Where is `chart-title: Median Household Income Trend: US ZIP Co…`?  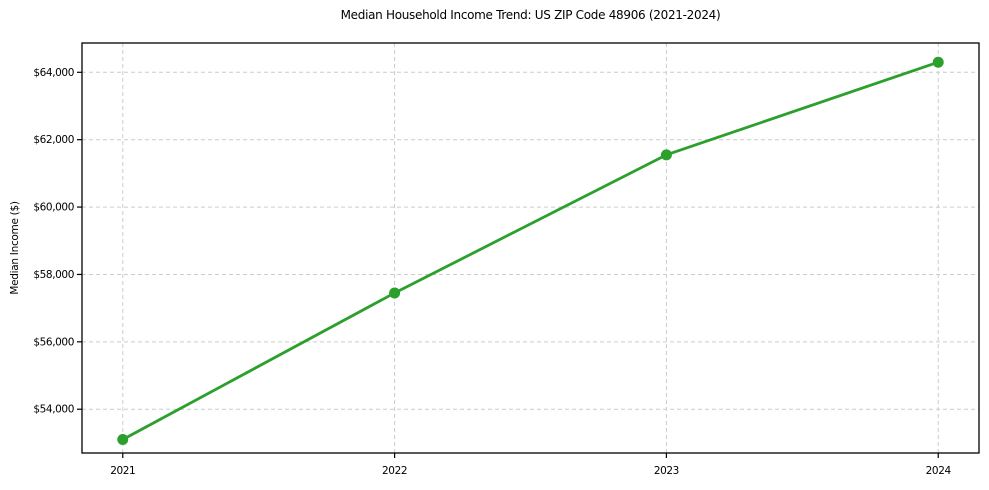
chart-title: Median Household Income Trend: US ZIP Co… is located at coordinates (530, 15).